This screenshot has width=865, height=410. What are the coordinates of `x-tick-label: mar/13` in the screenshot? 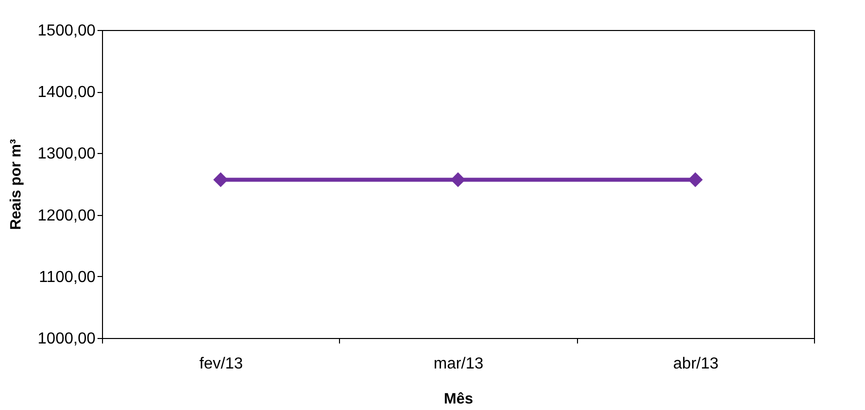 It's located at (459, 364).